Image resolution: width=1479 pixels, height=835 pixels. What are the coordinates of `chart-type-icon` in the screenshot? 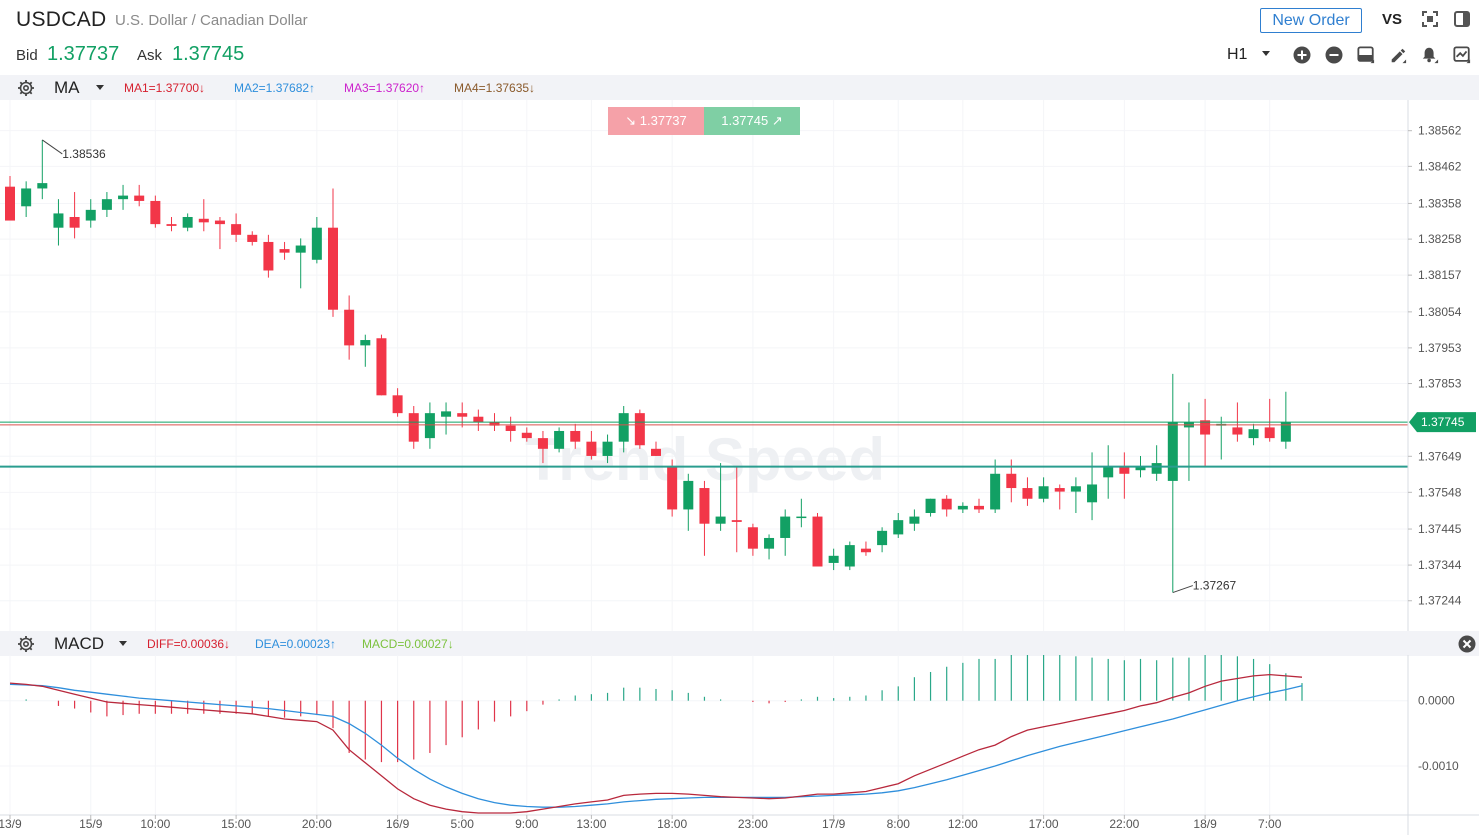 It's located at (1366, 55).